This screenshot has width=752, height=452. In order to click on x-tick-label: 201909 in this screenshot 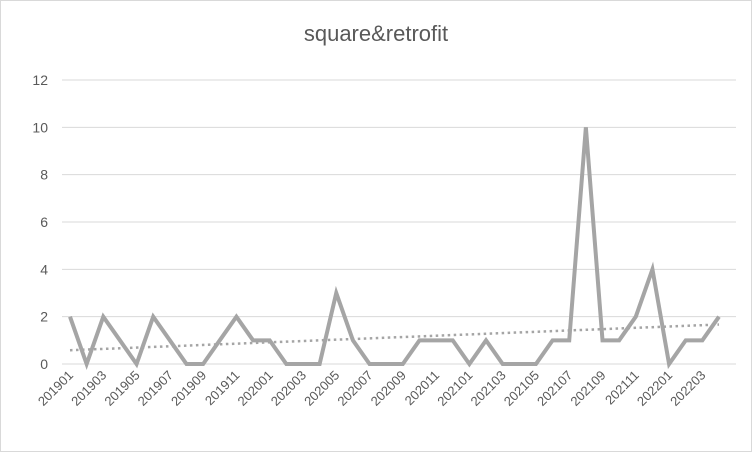, I will do `click(188, 388)`.